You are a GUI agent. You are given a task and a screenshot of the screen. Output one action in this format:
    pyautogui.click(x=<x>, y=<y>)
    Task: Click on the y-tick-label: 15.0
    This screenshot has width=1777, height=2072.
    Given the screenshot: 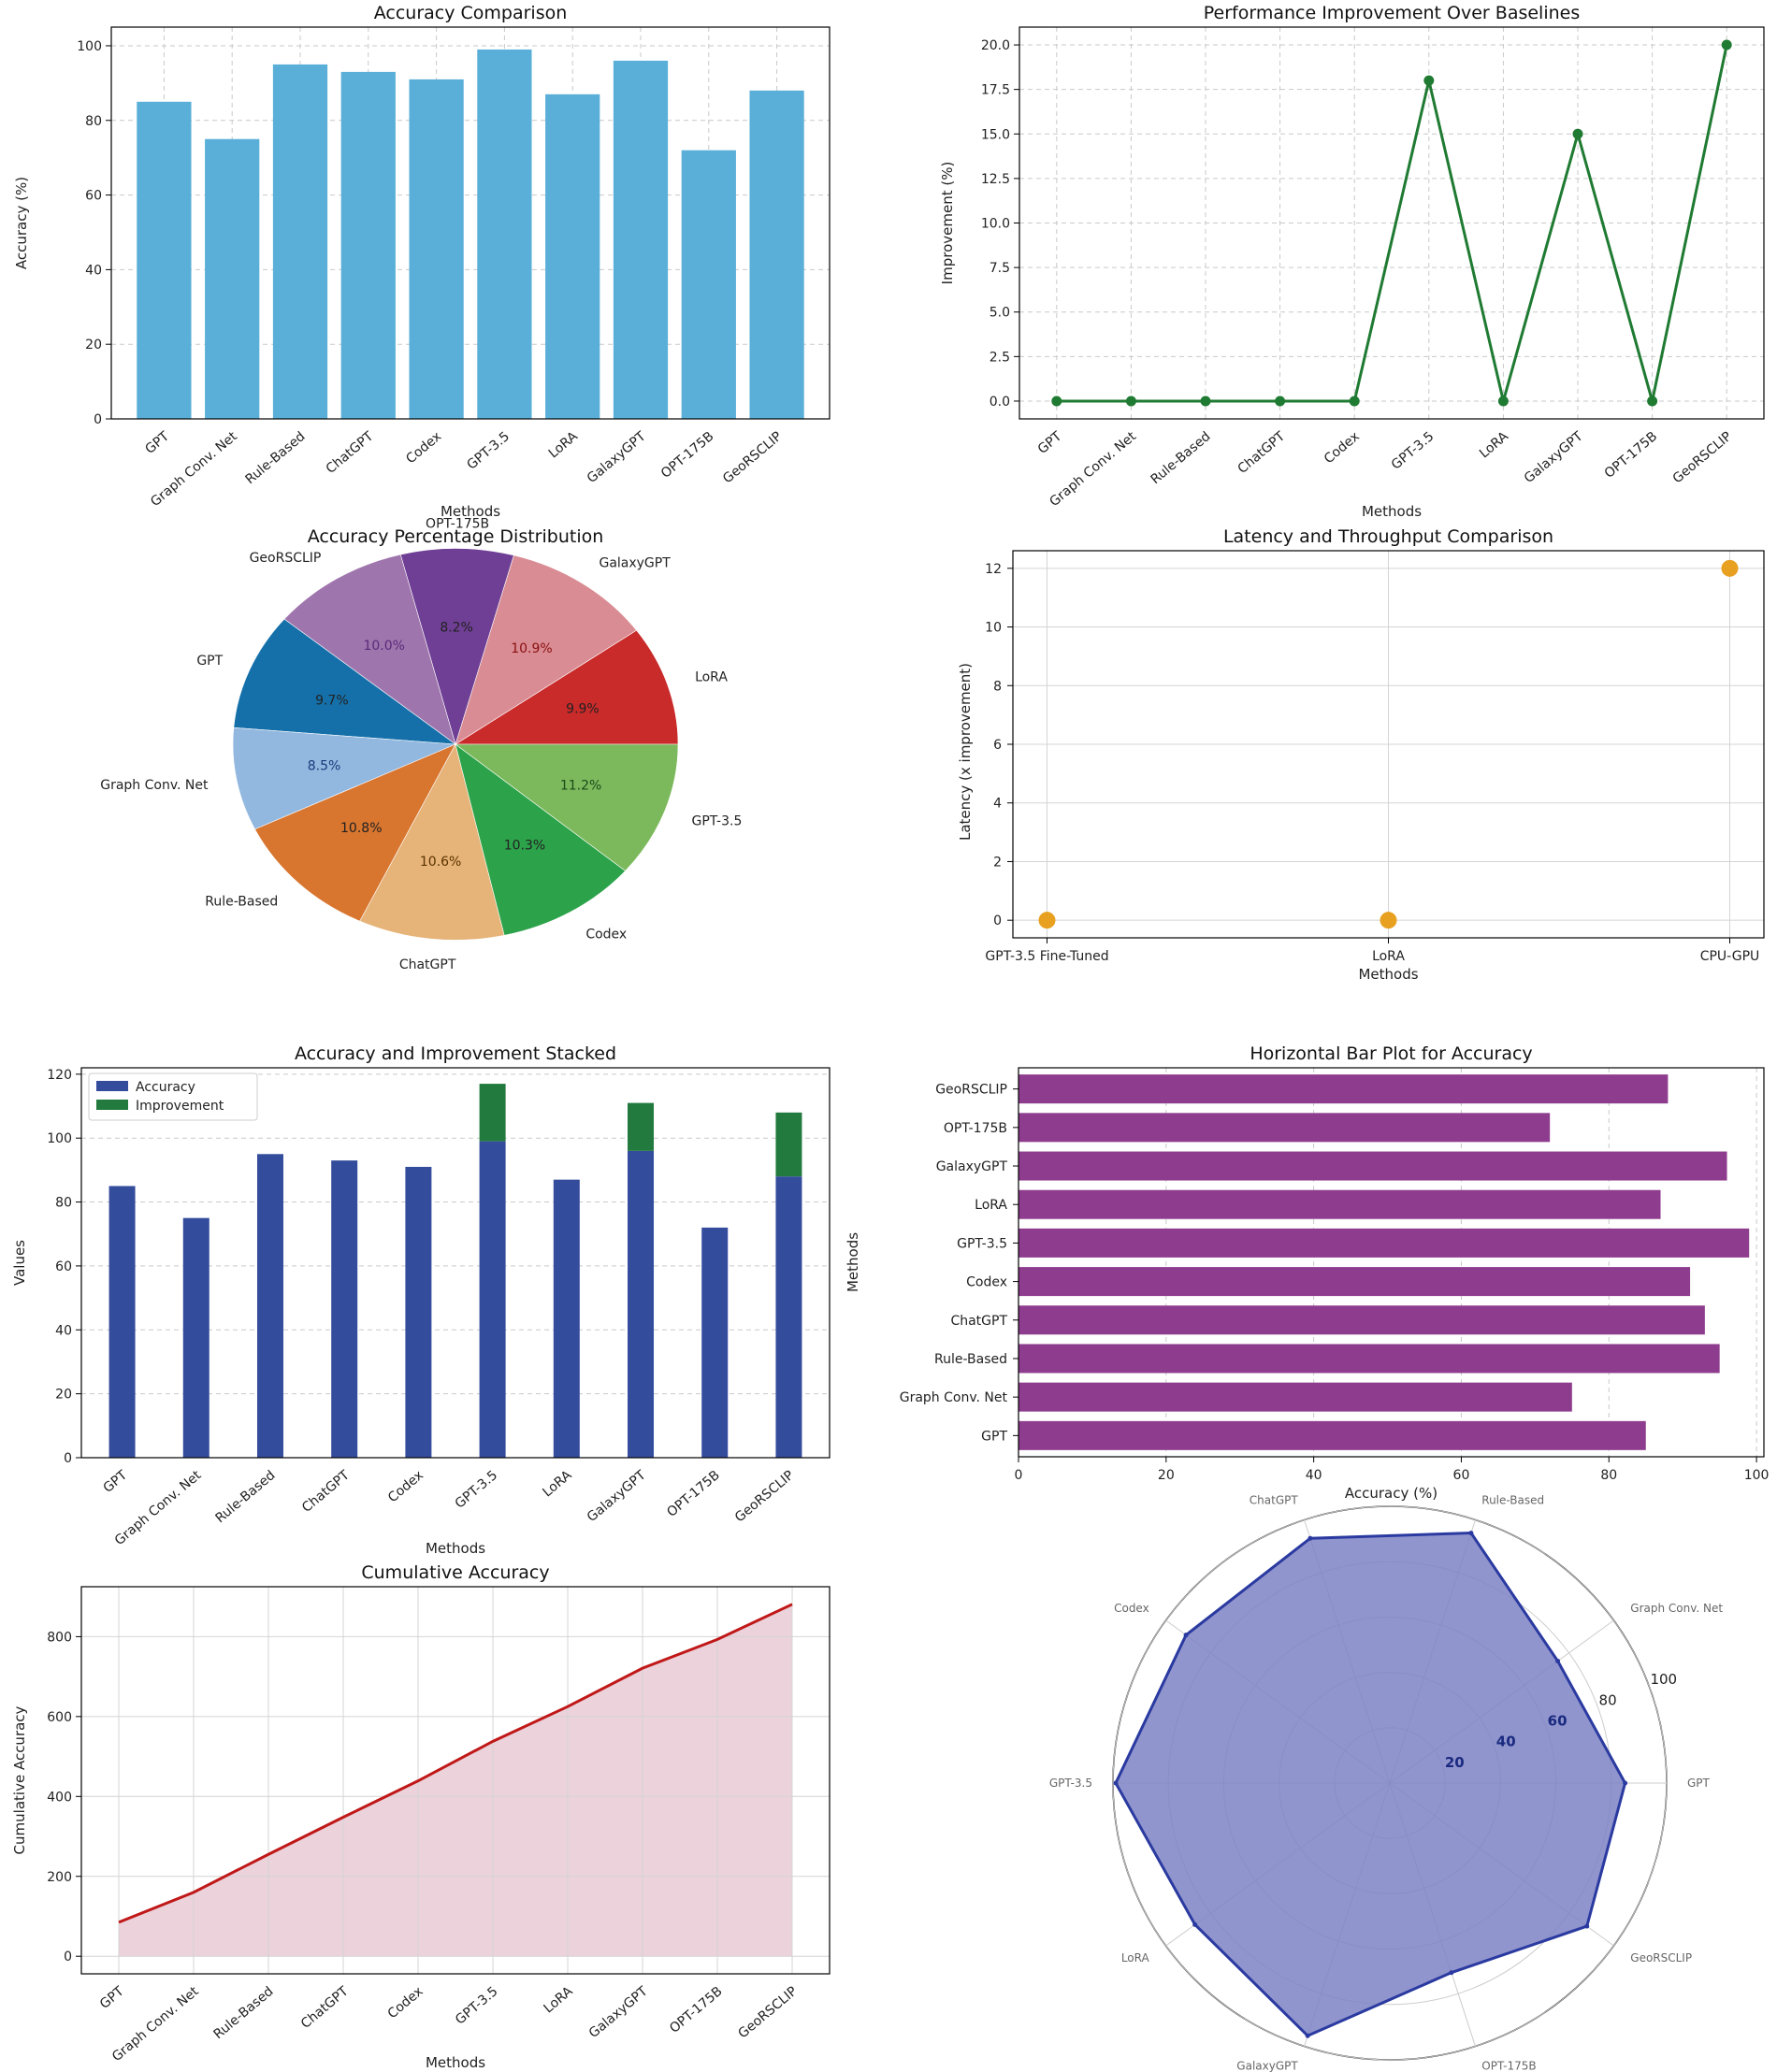 What is the action you would take?
    pyautogui.click(x=995, y=134)
    